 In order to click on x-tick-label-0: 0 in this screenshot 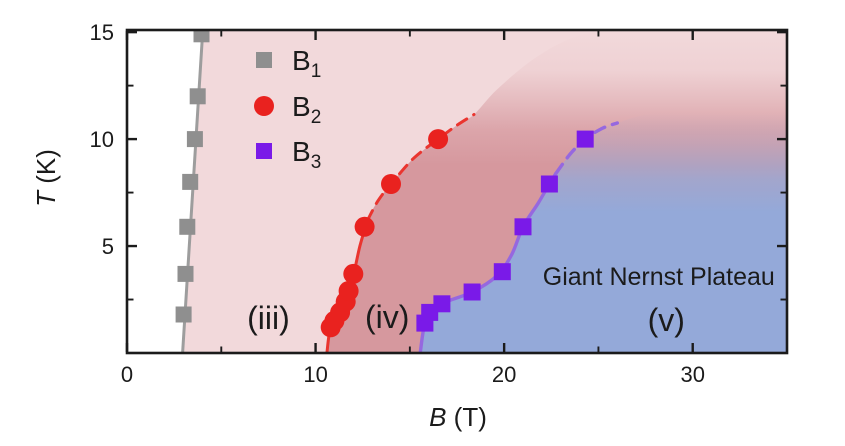, I will do `click(127, 374)`.